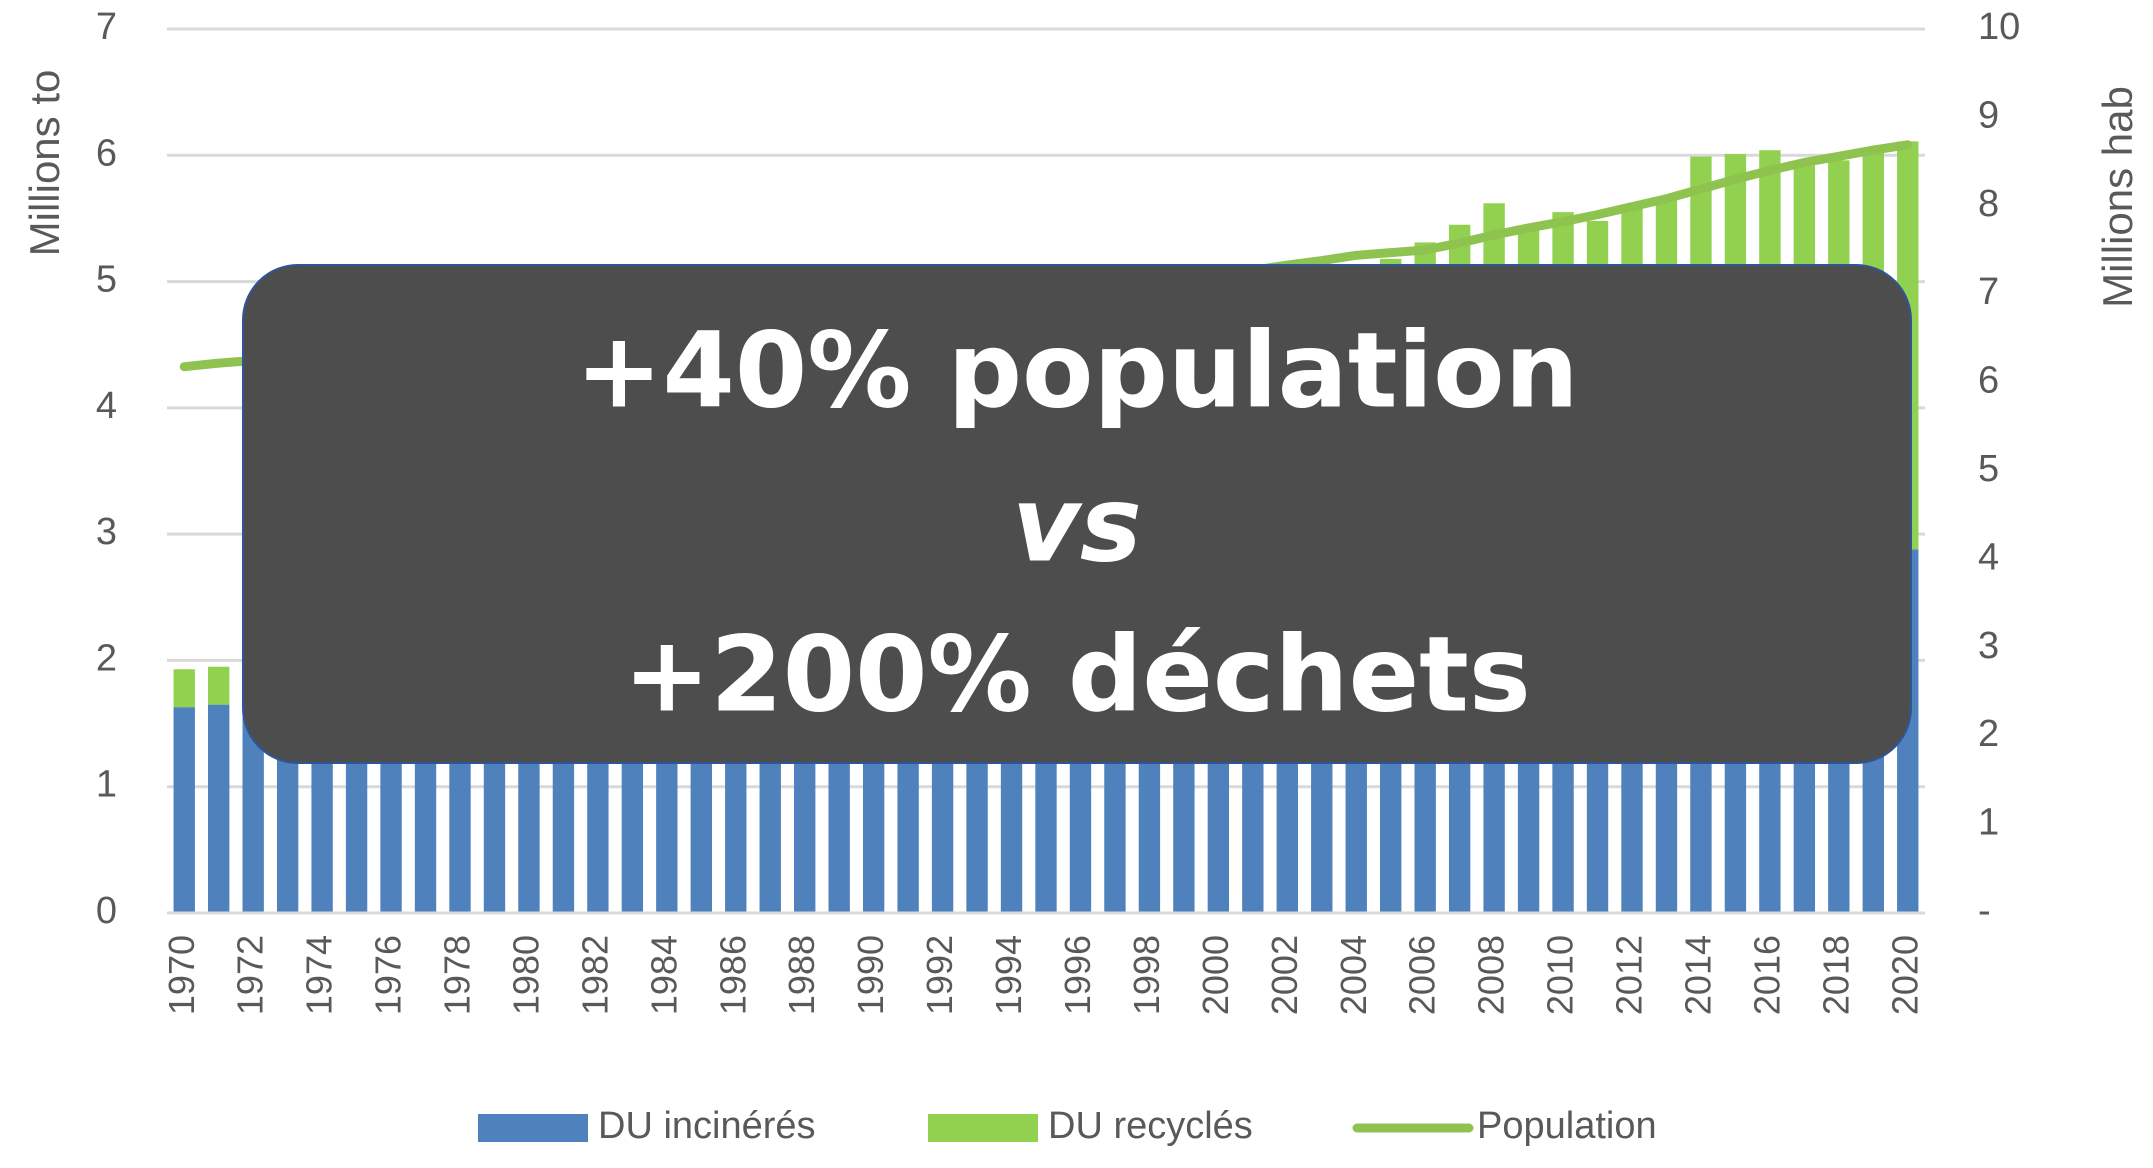 Image resolution: width=2153 pixels, height=1168 pixels. What do you see at coordinates (1422, 975) in the screenshot?
I see `x-tick-label: 2006` at bounding box center [1422, 975].